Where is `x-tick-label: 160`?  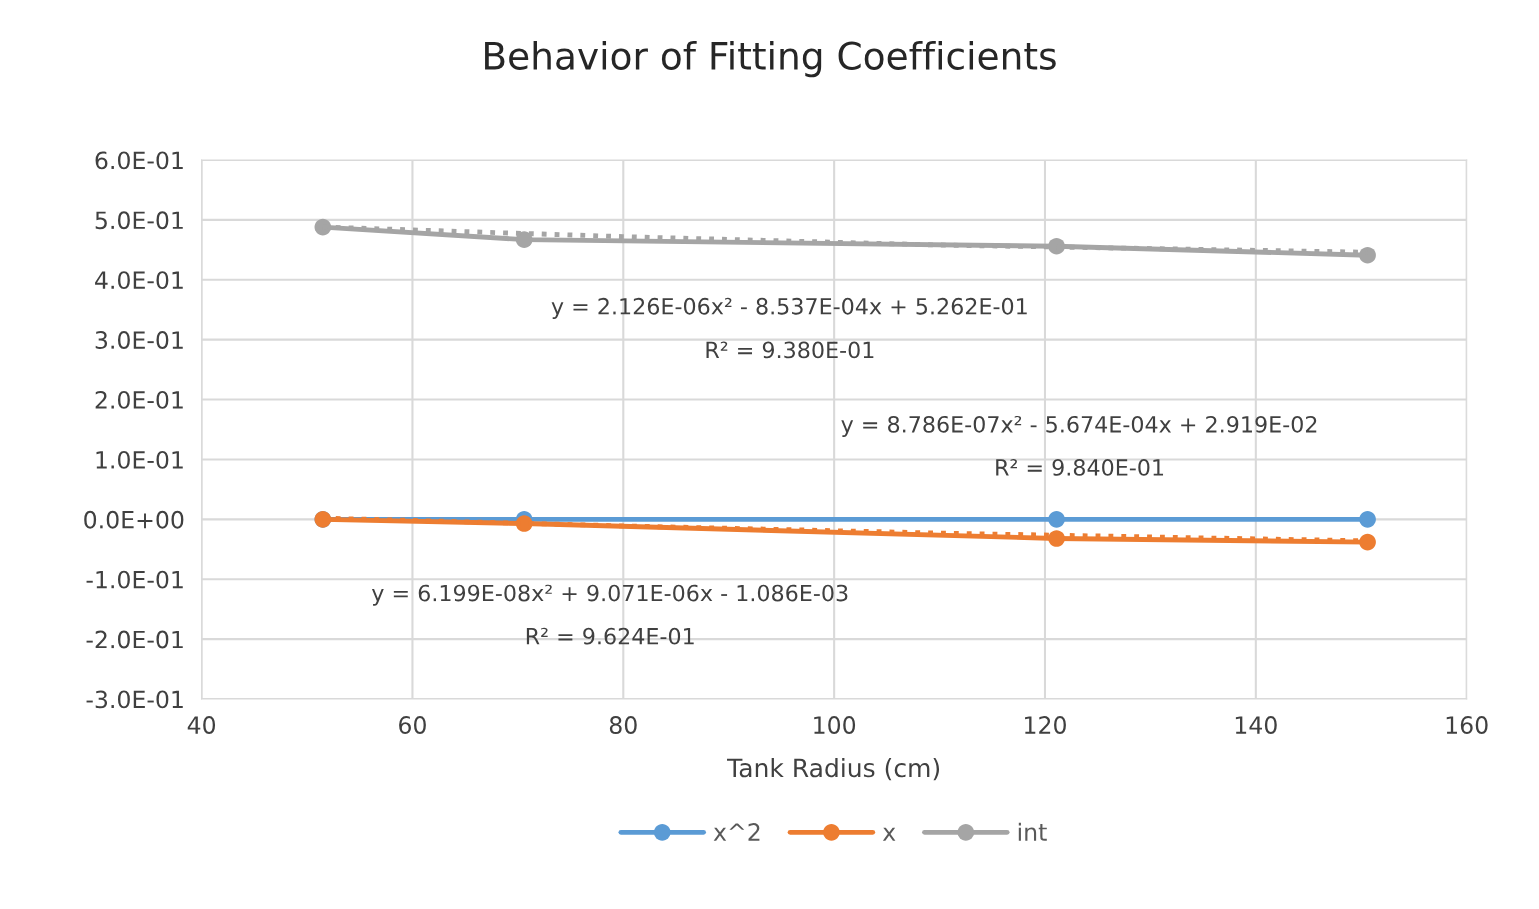
x-tick-label: 160 is located at coordinates (1467, 725).